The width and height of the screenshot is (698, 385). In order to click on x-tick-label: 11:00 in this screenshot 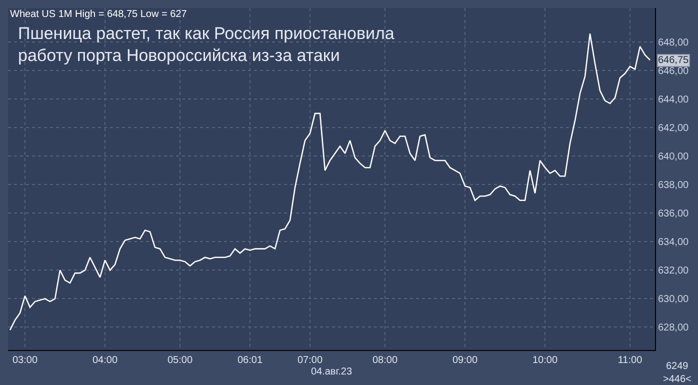, I will do `click(630, 360)`.